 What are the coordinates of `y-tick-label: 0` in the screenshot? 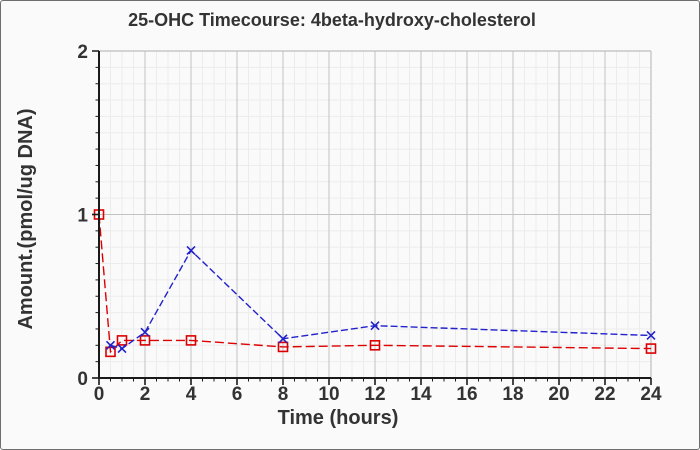 It's located at (82, 379).